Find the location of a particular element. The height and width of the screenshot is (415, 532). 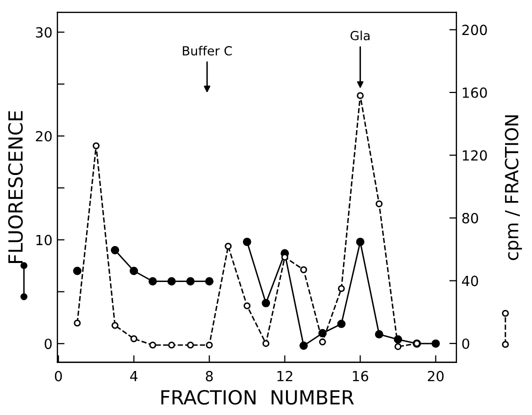

y2-axis-title: cpm / FRACTION is located at coordinates (513, 187).